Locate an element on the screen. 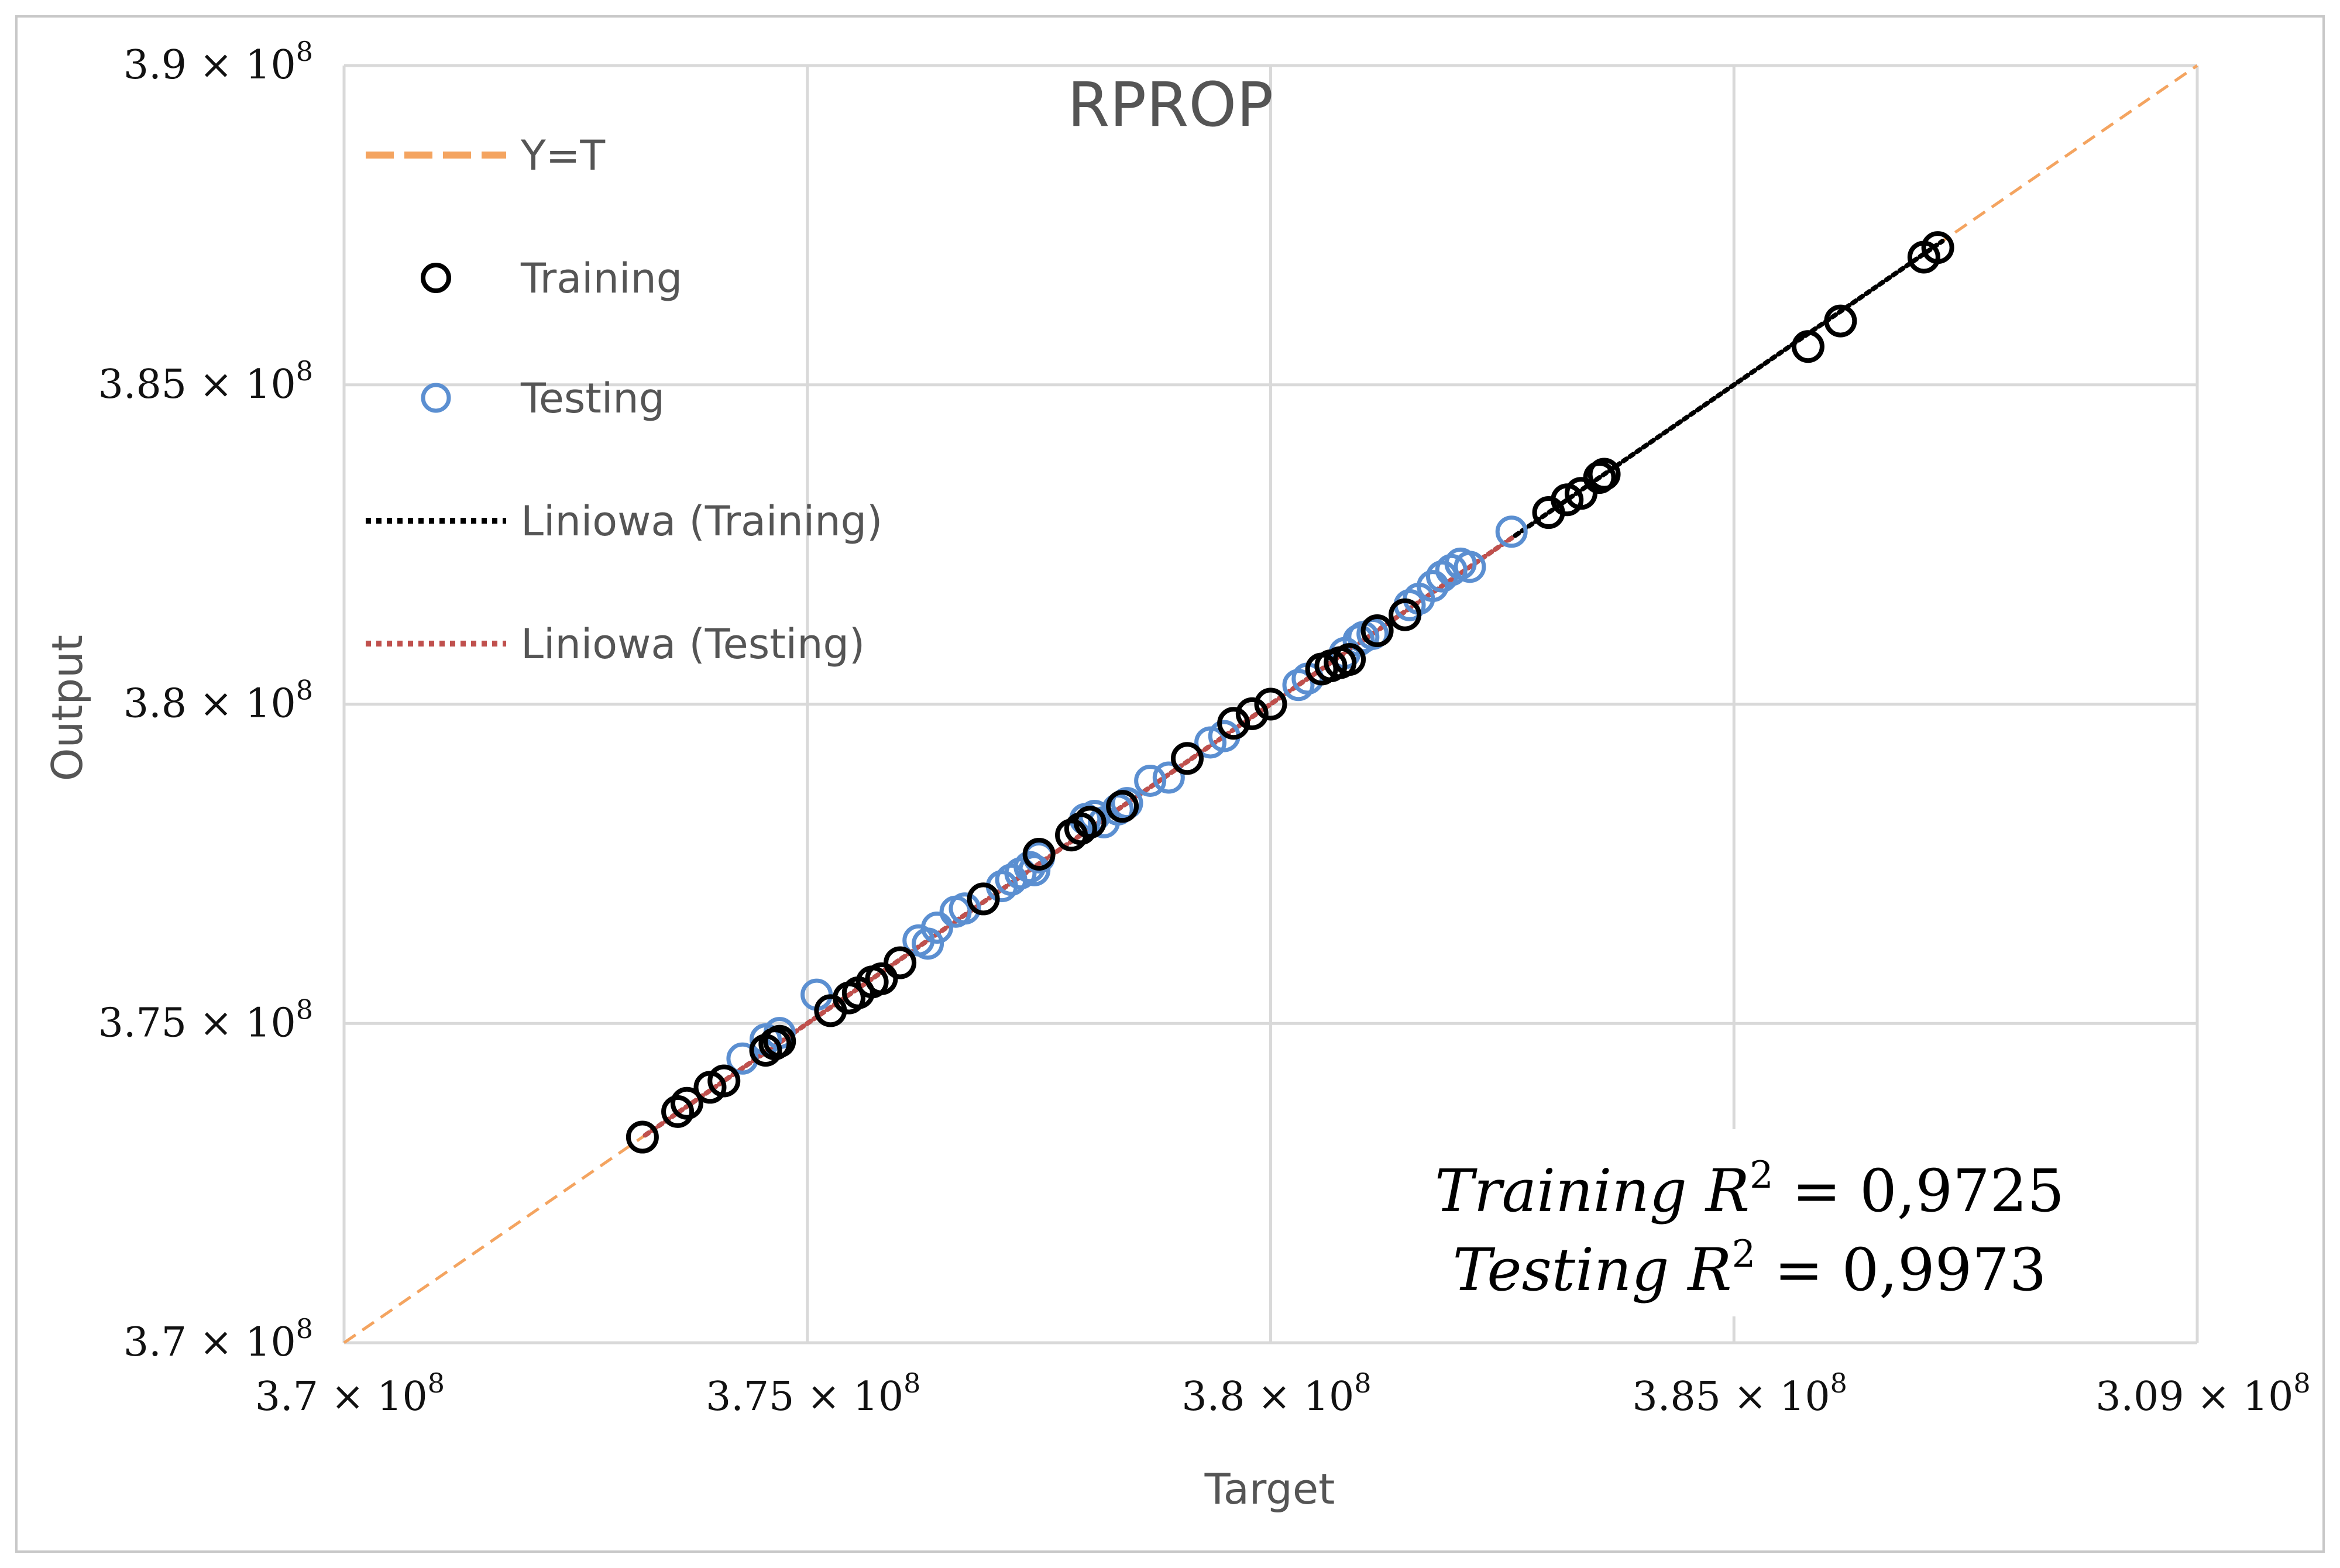  x-tick-exponent-2: 8 is located at coordinates (1362, 1383).